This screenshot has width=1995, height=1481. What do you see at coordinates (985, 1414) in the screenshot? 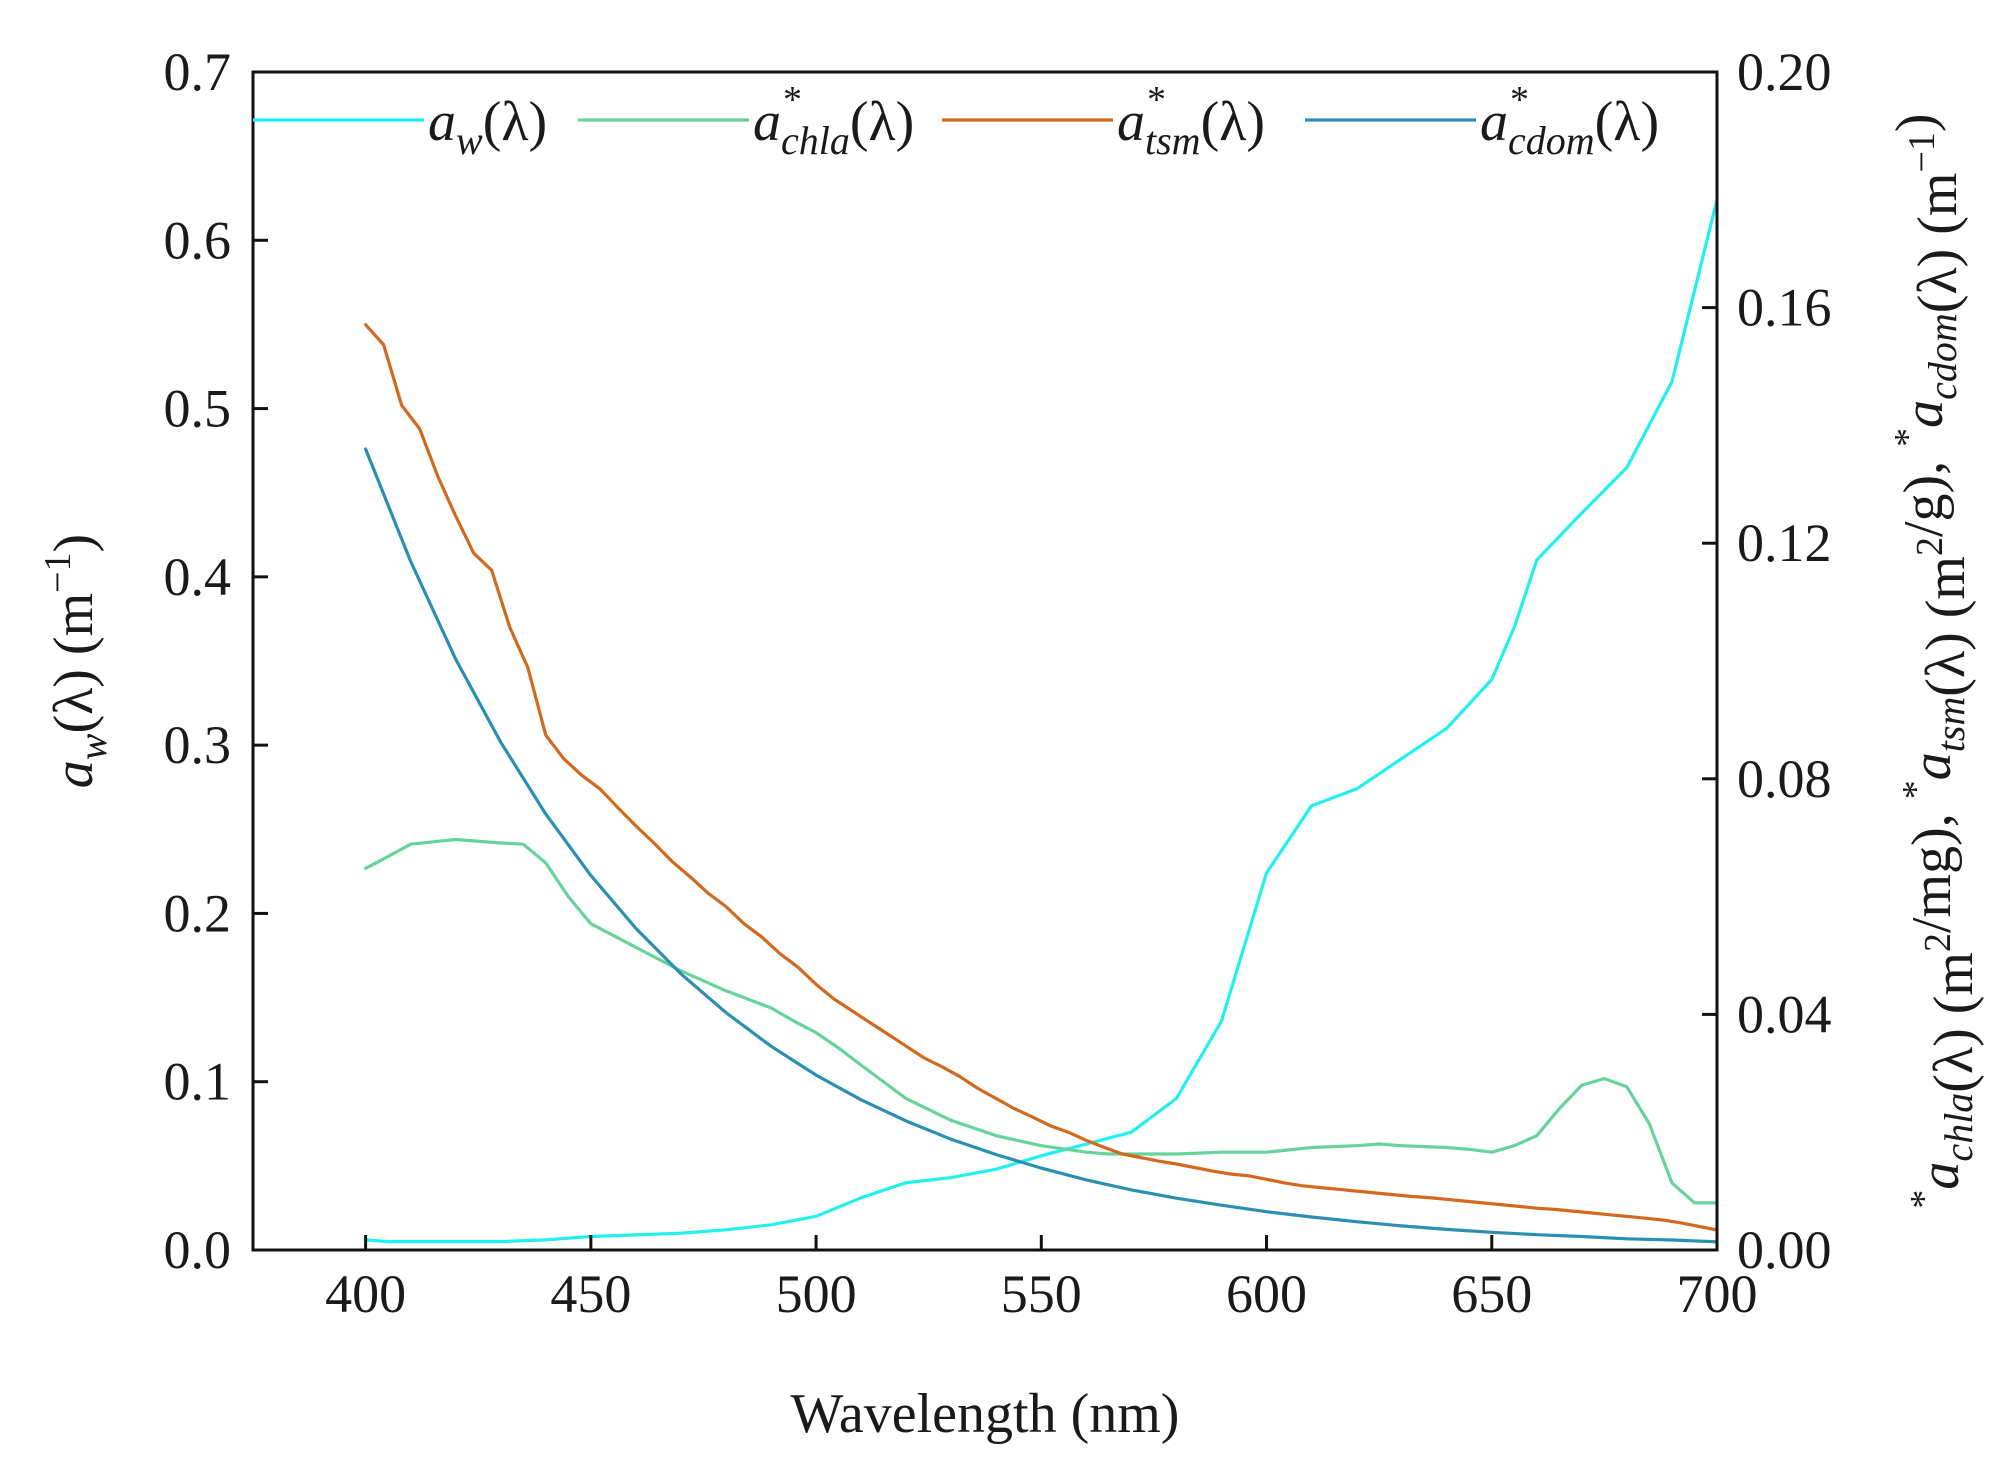
I see `x-axis-title: Wavelength (nm)` at bounding box center [985, 1414].